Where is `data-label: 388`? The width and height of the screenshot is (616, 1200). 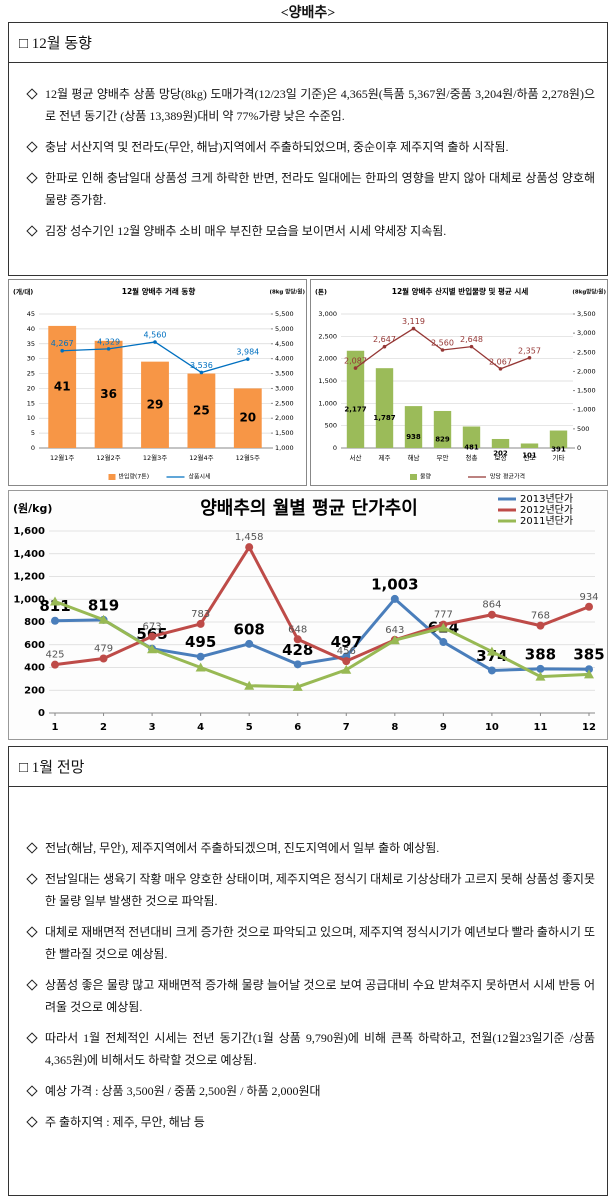
data-label: 388 is located at coordinates (540, 654).